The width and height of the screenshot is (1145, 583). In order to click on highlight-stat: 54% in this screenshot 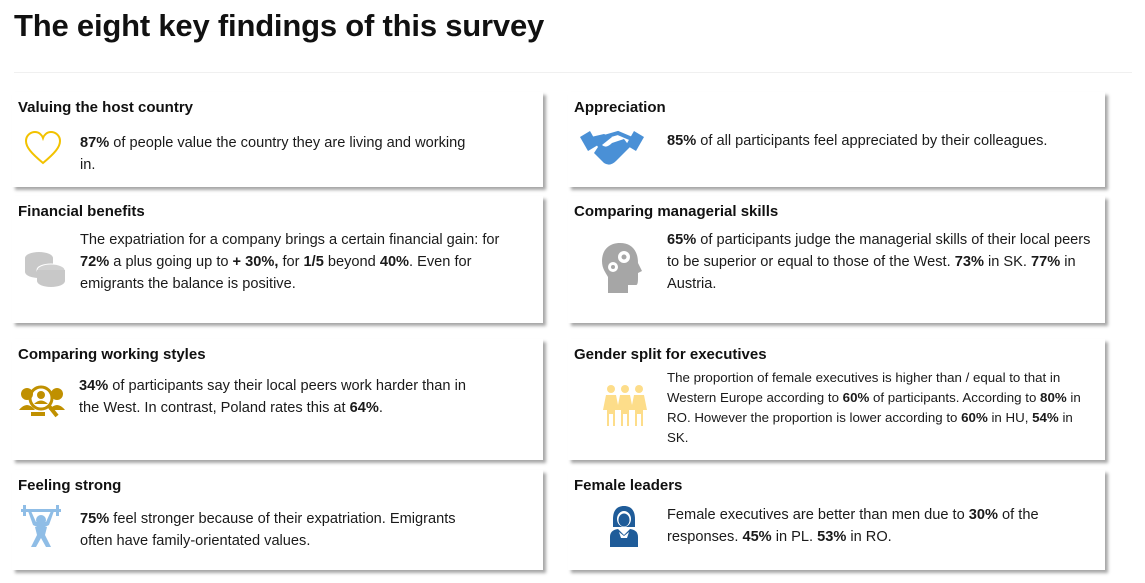, I will do `click(1045, 417)`.